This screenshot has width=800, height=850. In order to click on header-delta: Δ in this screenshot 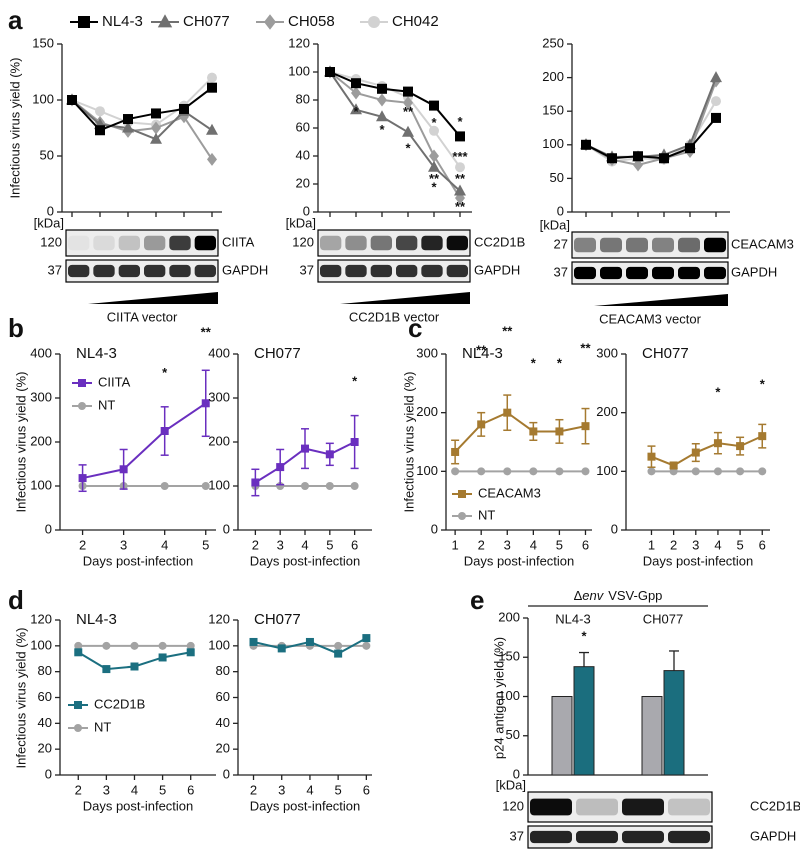, I will do `click(578, 595)`.